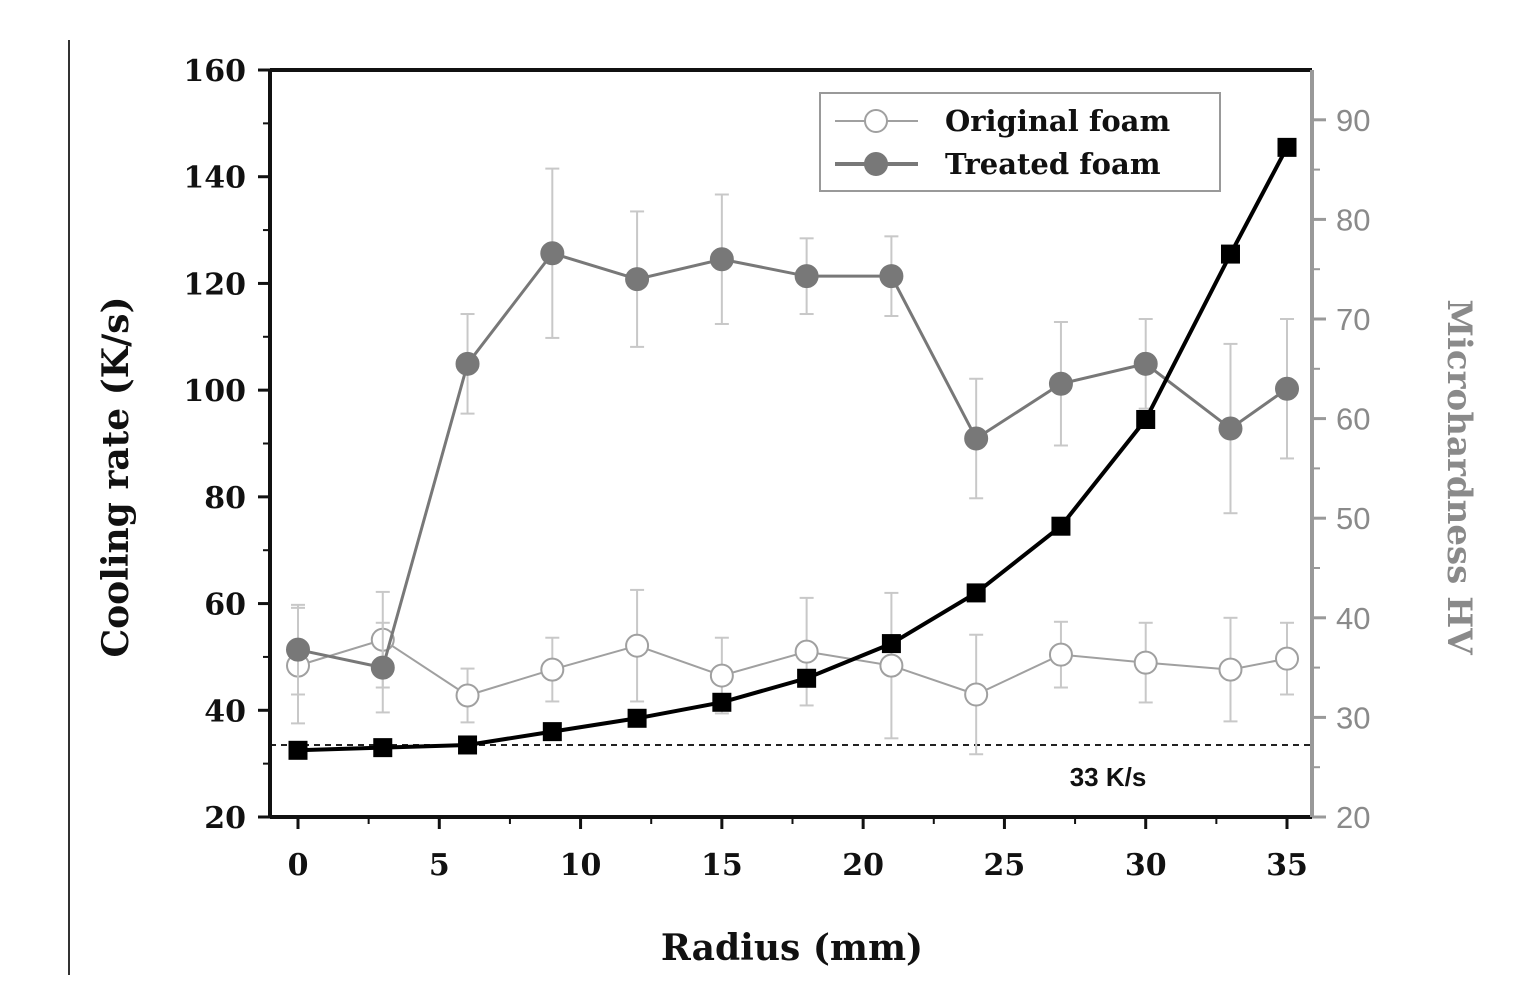 The image size is (1522, 1004). Describe the element at coordinates (1459, 477) in the screenshot. I see `y2-axis-title: Microhardness HV` at that location.